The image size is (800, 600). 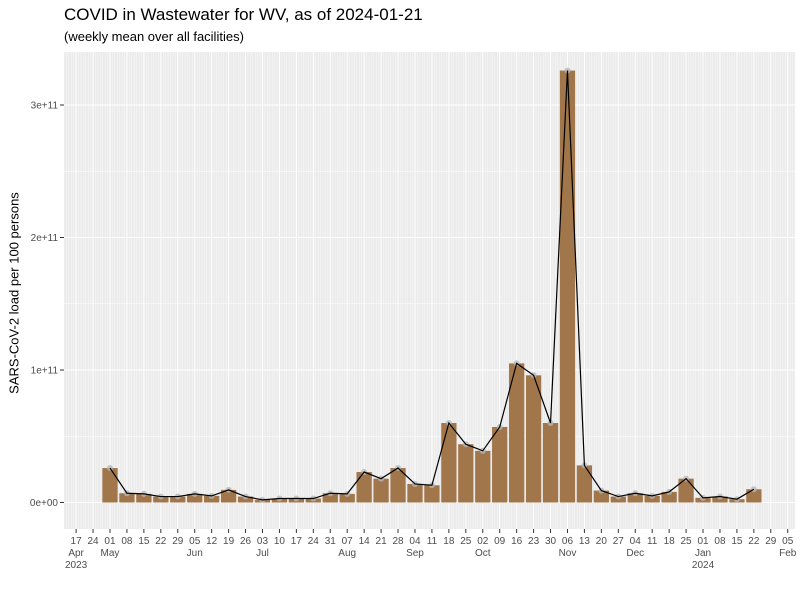 What do you see at coordinates (45, 238) in the screenshot?
I see `y-tick-label: 2e+11` at bounding box center [45, 238].